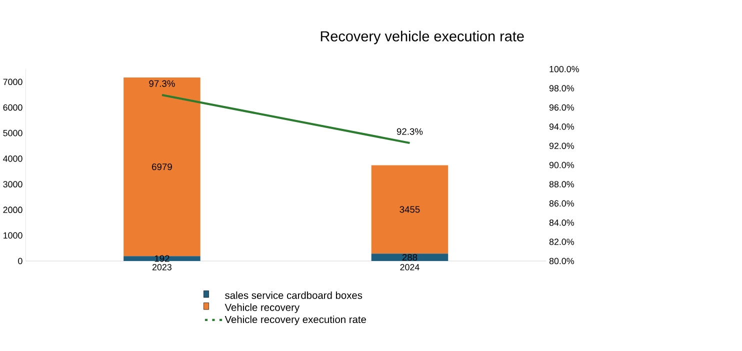  Describe the element at coordinates (561, 203) in the screenshot. I see `y2-tick-label: 86.0%` at that location.